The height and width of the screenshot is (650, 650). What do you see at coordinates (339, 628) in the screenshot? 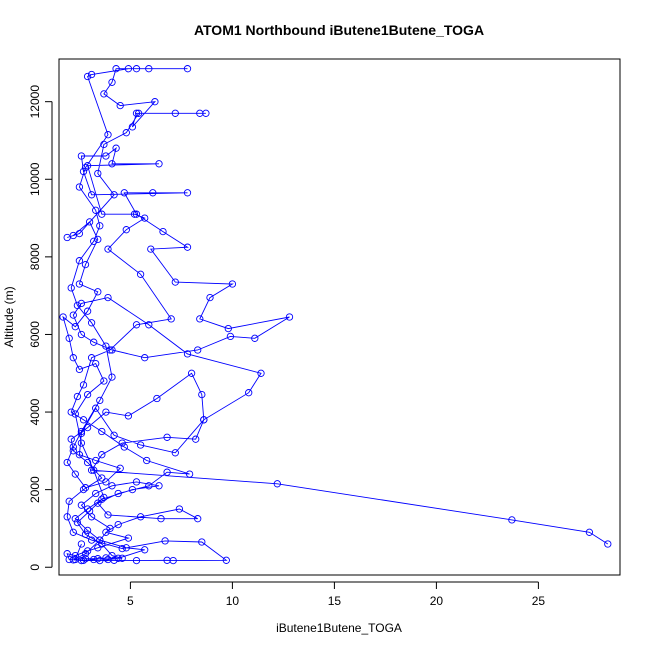
I see `x-axis-label: iButene1Butene_TOGA` at bounding box center [339, 628].